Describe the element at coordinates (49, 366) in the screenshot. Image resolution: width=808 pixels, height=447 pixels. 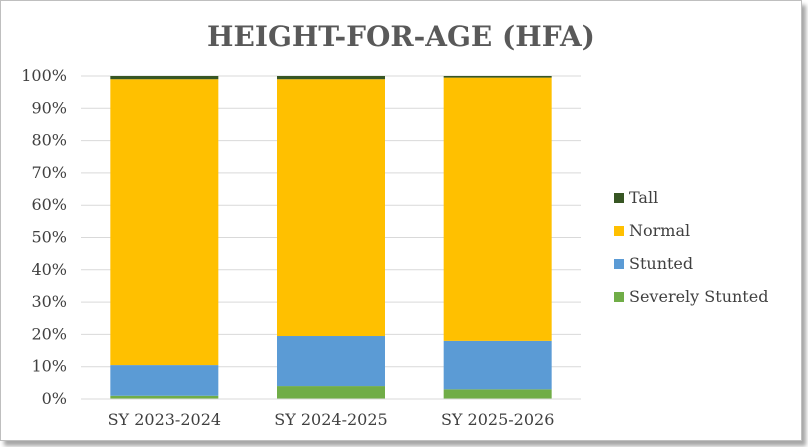
I see `y-tick-label: 10%` at that location.